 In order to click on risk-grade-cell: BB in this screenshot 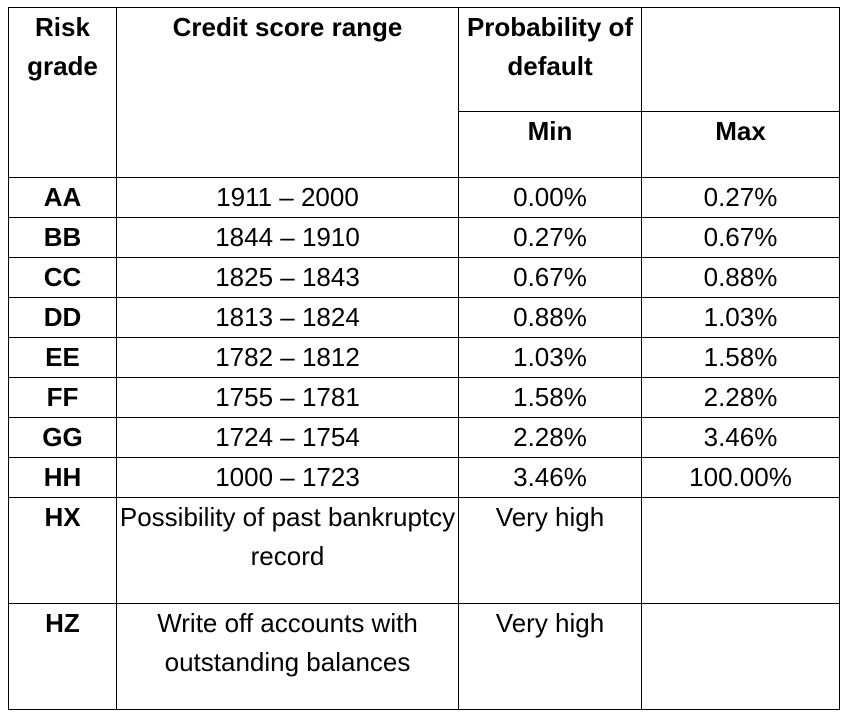, I will do `click(62, 237)`.